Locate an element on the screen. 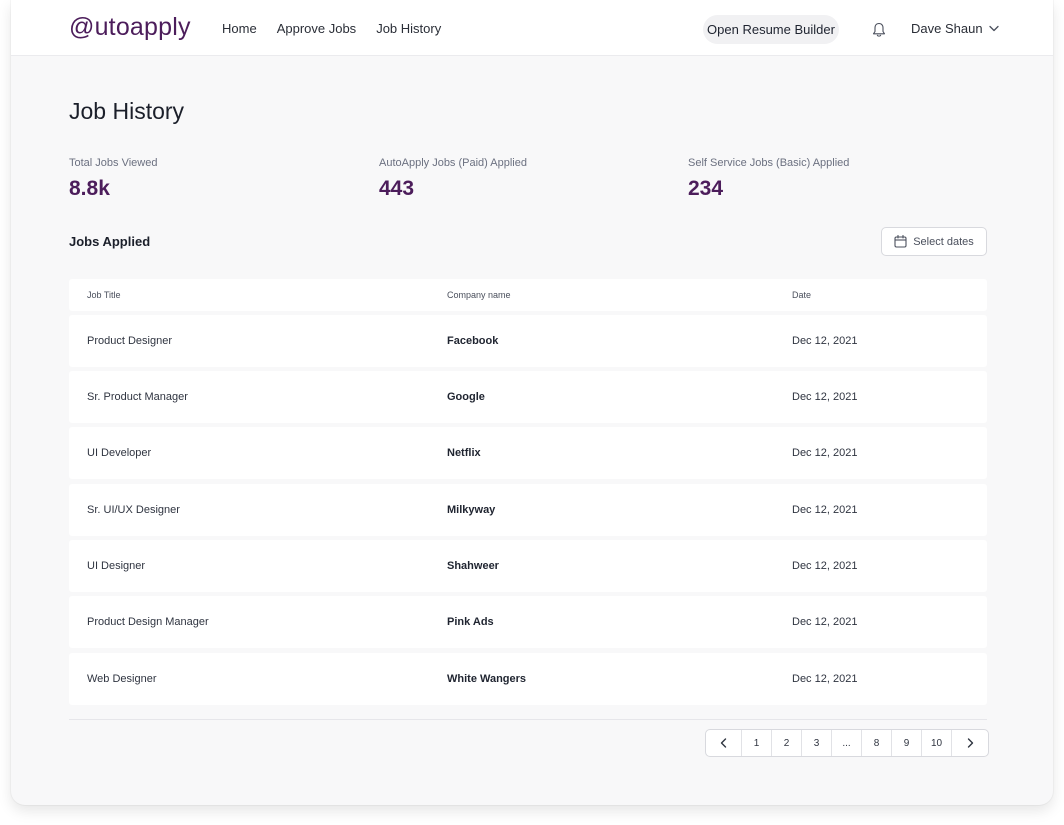 The width and height of the screenshot is (1064, 825). stat-total-jobs-viewed: Total Jobs Viewed 8.8k is located at coordinates (113, 179).